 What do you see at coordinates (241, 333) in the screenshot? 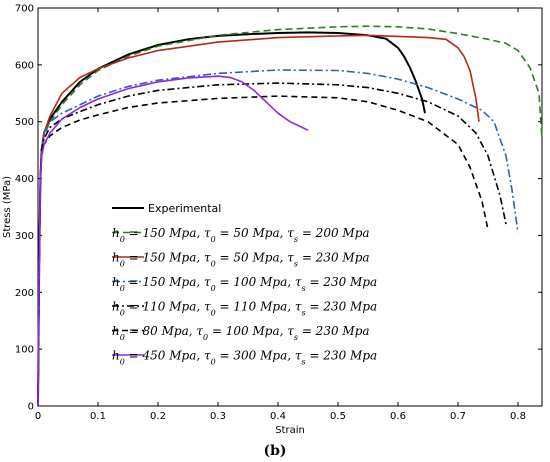
I see `legend-label-5: h0 = 80 Mpa, τ0 = 100 Mpa, τs = 230 Mpa` at bounding box center [241, 333].